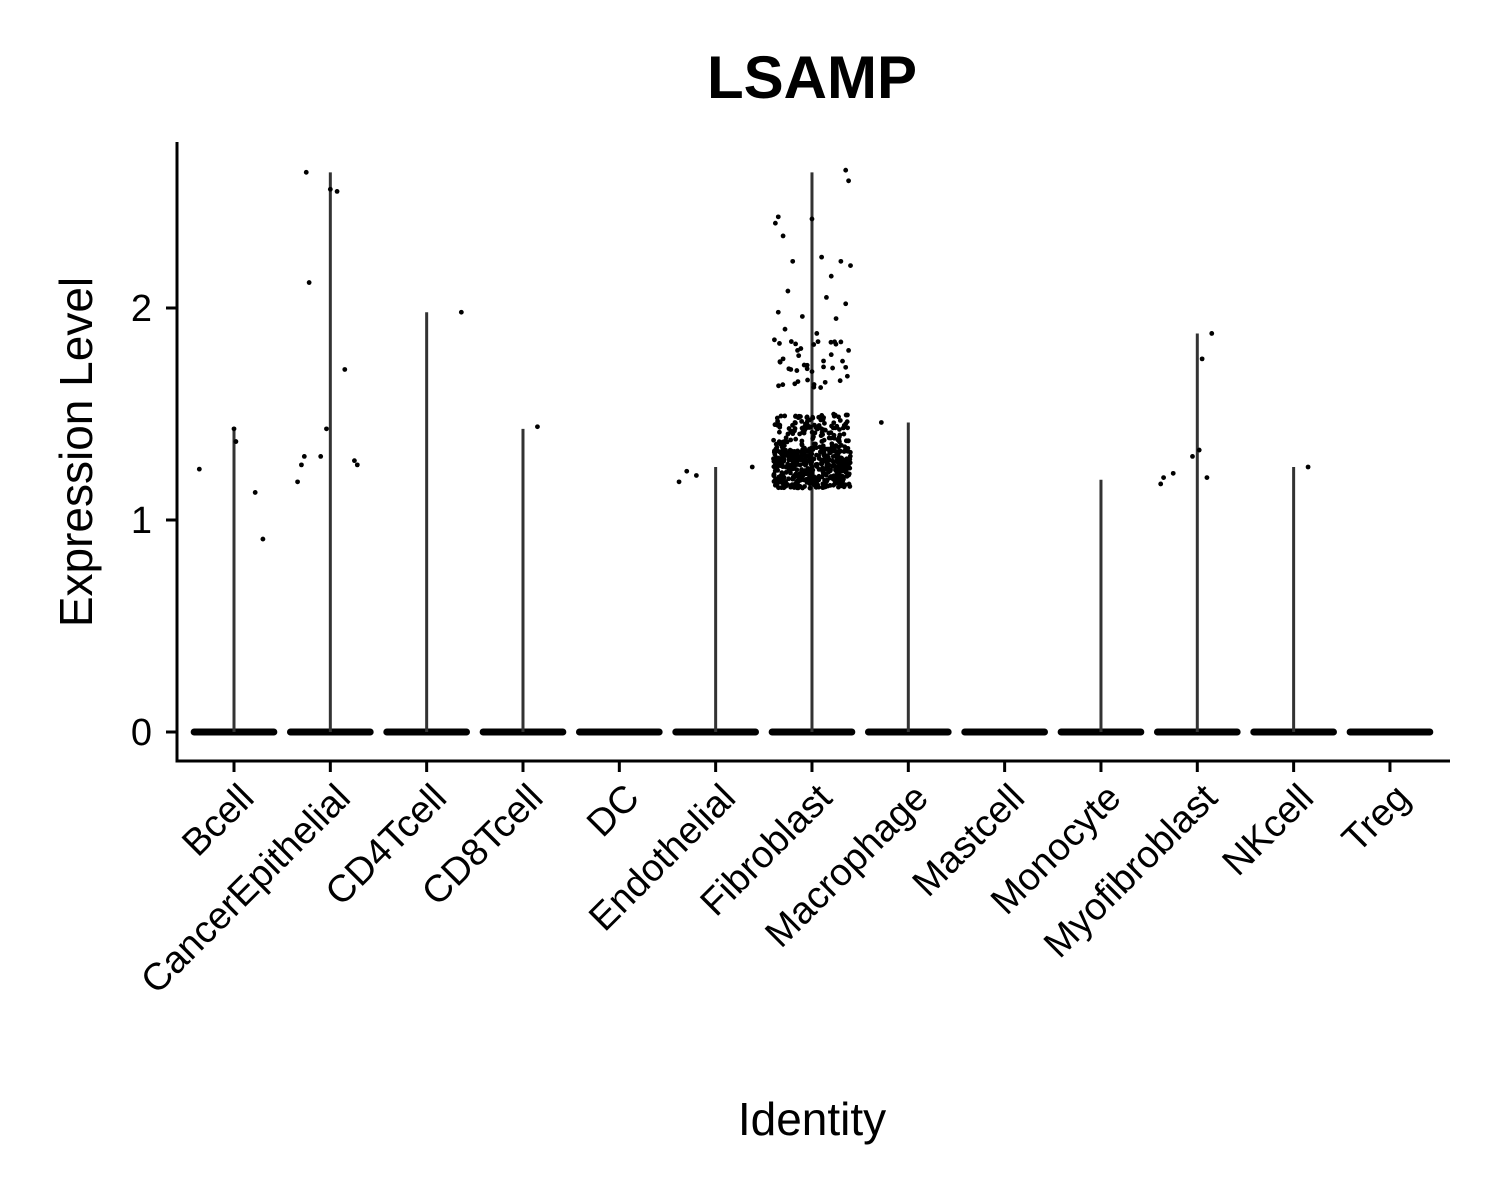 This screenshot has width=1500, height=1200. Describe the element at coordinates (141, 521) in the screenshot. I see `y-tick-label: 1` at that location.